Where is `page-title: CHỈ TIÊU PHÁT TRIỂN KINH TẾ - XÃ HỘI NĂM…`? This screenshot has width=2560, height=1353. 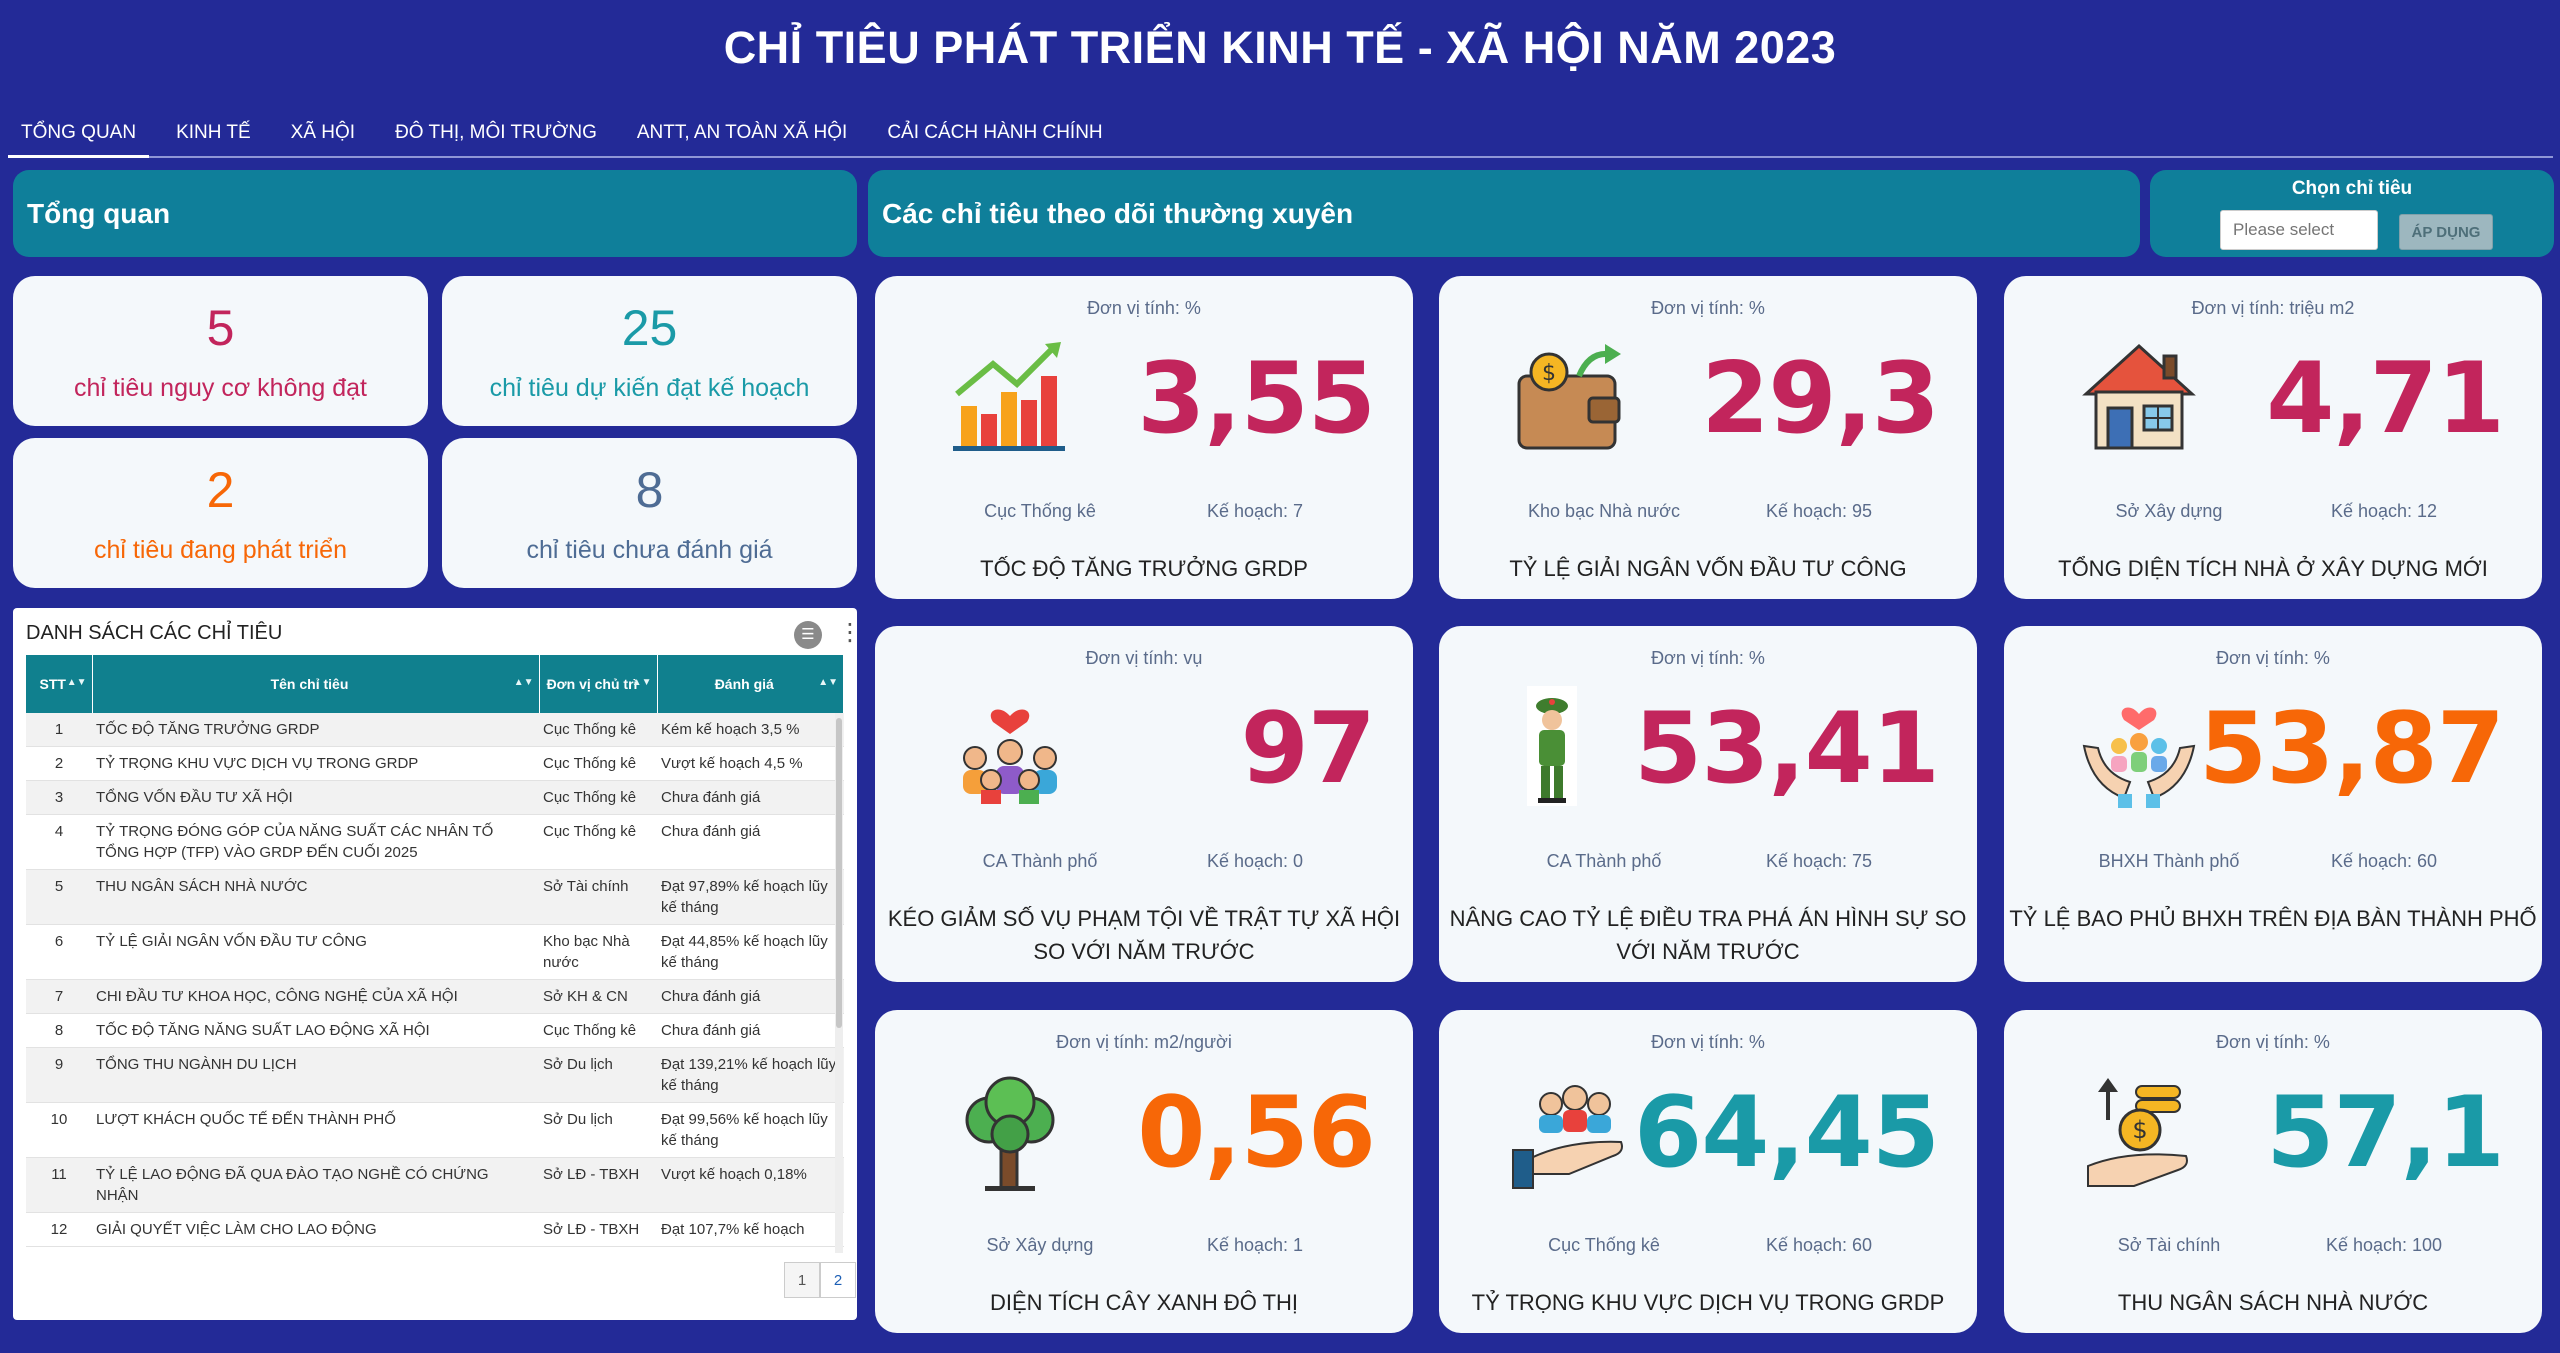 page-title: CHỈ TIÊU PHÁT TRIỂN KINH TẾ - XÃ HỘI NĂM… is located at coordinates (1280, 47).